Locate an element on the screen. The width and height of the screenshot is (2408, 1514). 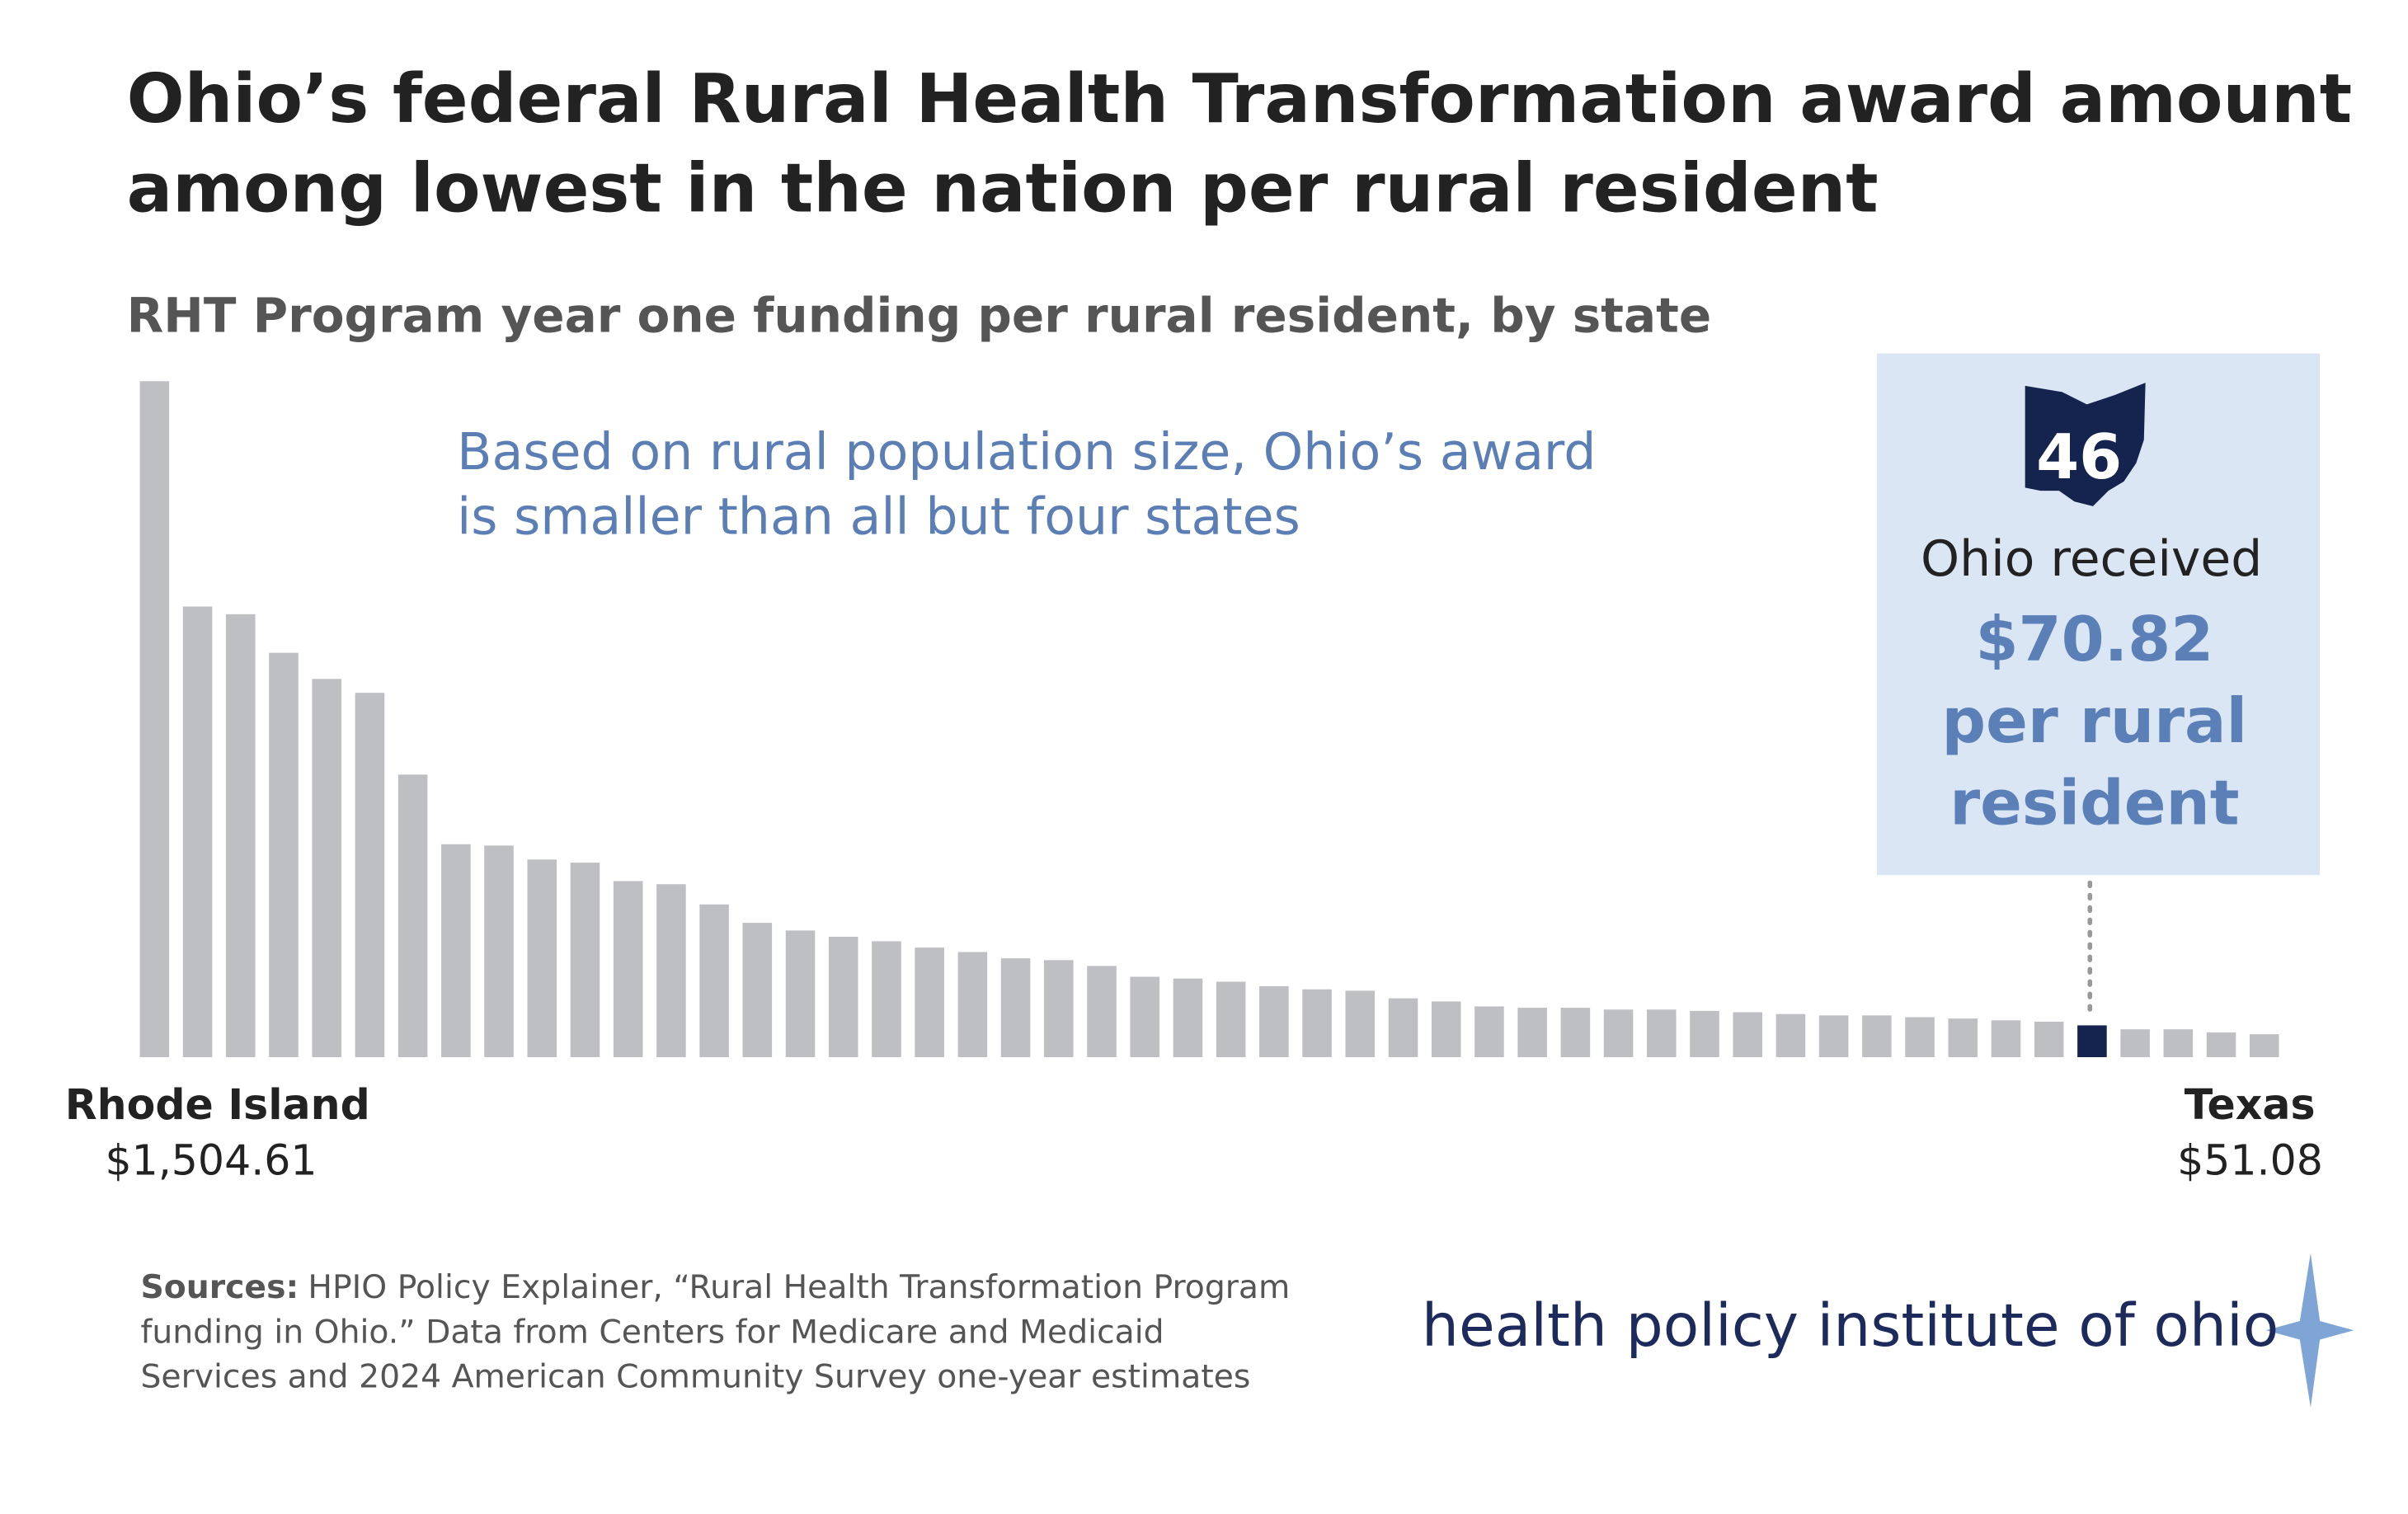
callout-text: Ohio received is located at coordinates (2092, 559).